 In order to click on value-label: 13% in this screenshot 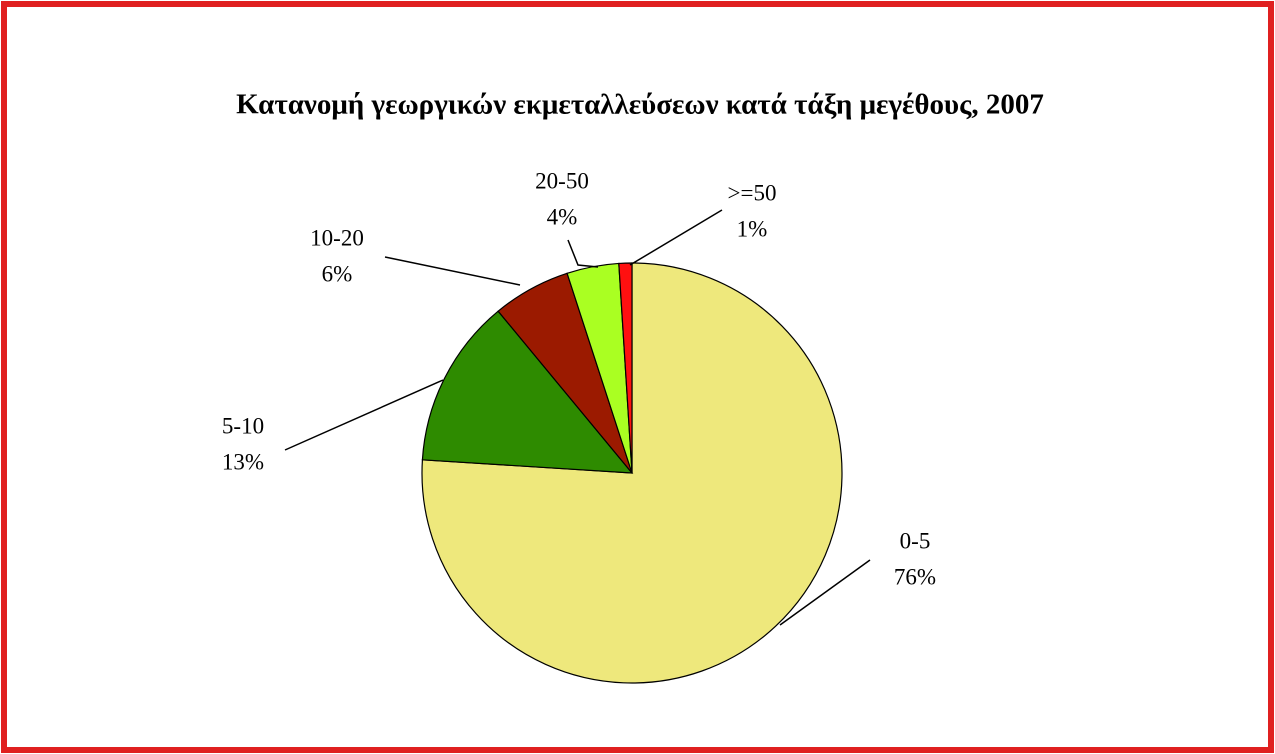, I will do `click(243, 461)`.